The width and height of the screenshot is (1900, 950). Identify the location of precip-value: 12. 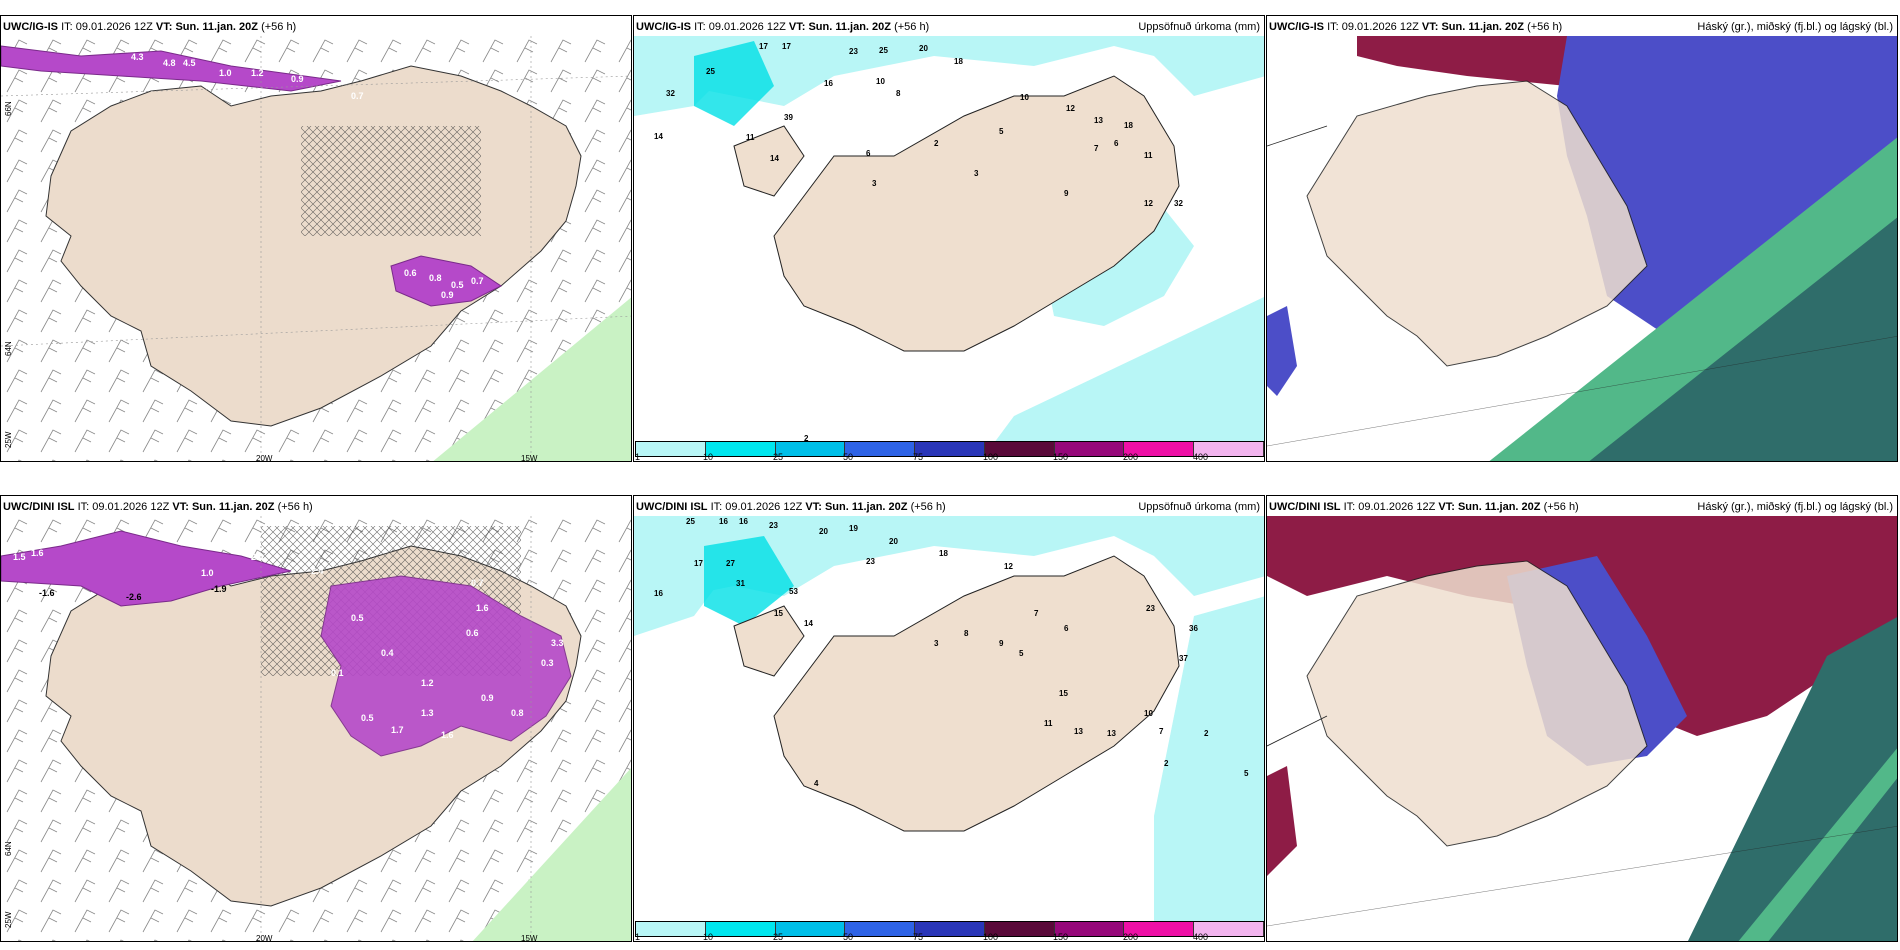
(1070, 108).